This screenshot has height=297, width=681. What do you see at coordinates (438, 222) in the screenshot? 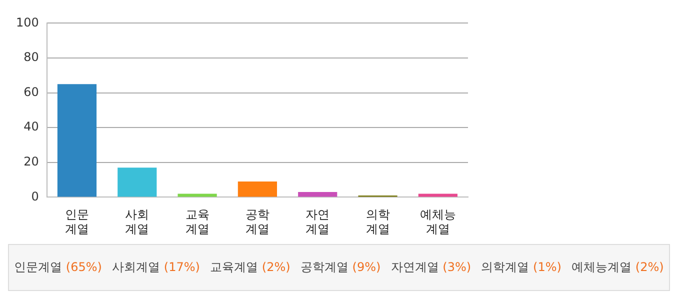
I see `x-tick-label: 예체능계열` at bounding box center [438, 222].